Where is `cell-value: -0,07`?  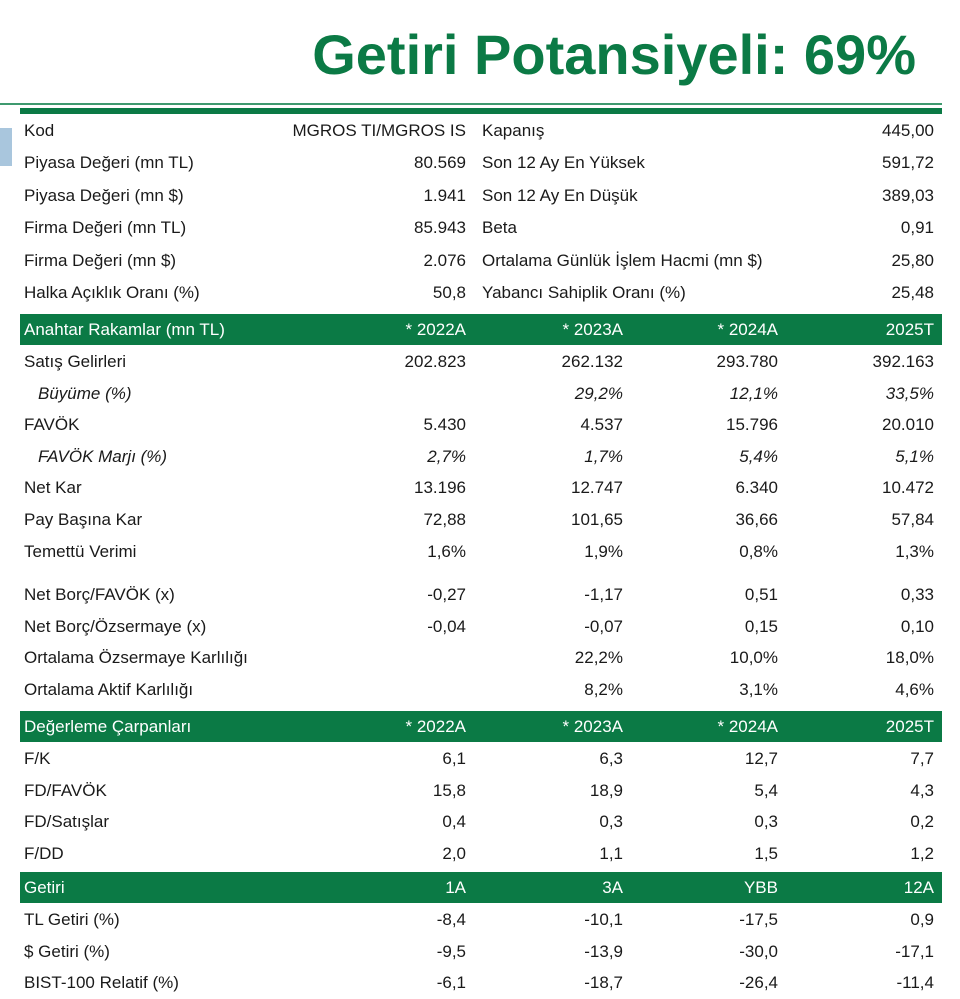 cell-value: -0,07 is located at coordinates (603, 626).